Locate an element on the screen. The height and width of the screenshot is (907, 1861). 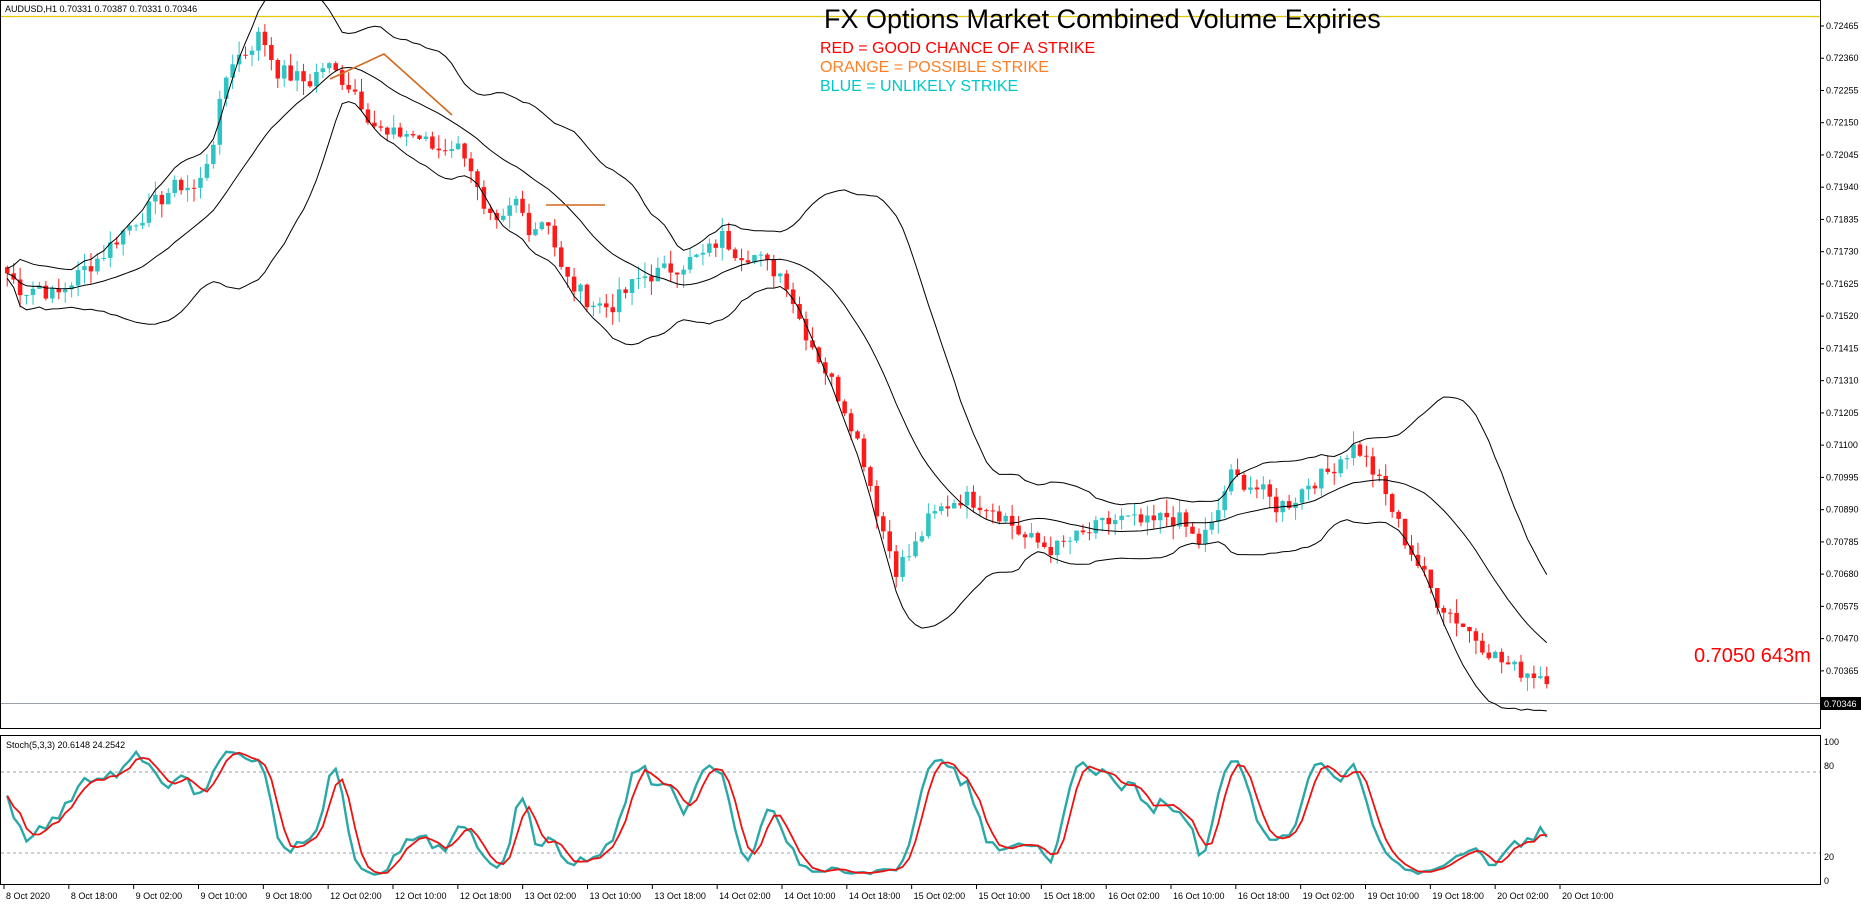
time-tick-label: 12 Oct 10:00 is located at coordinates (421, 896).